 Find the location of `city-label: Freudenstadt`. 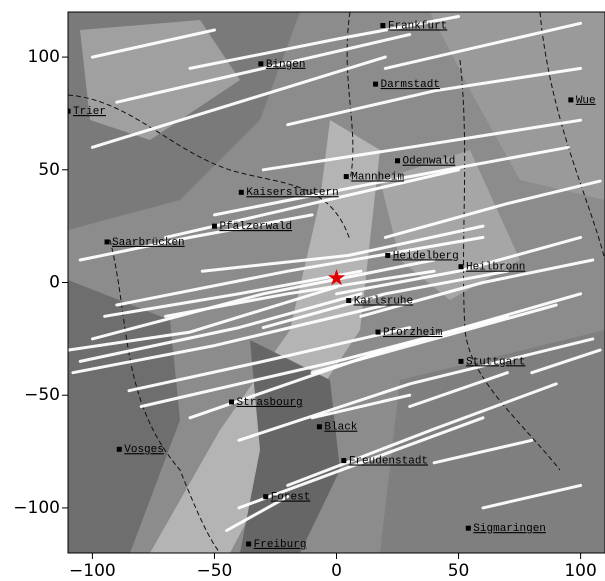

city-label: Freudenstadt is located at coordinates (388, 461).